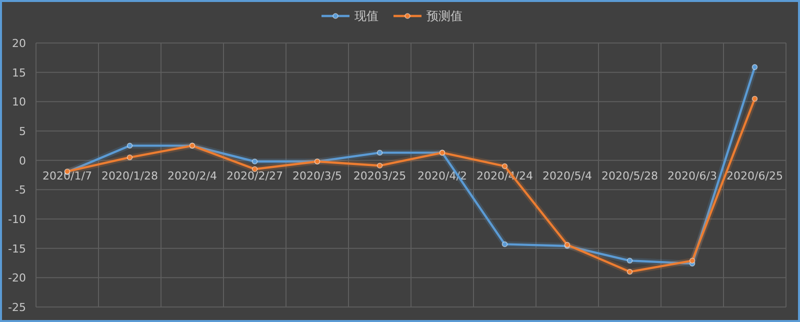  I want to click on y-tick-label: 10, so click(19, 102).